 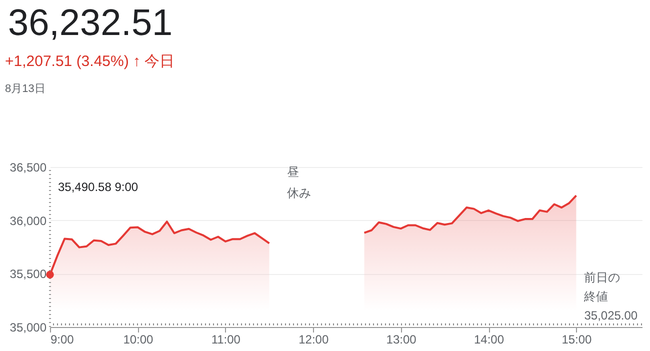 I want to click on chart-title: 36,232.51, so click(x=90, y=23).